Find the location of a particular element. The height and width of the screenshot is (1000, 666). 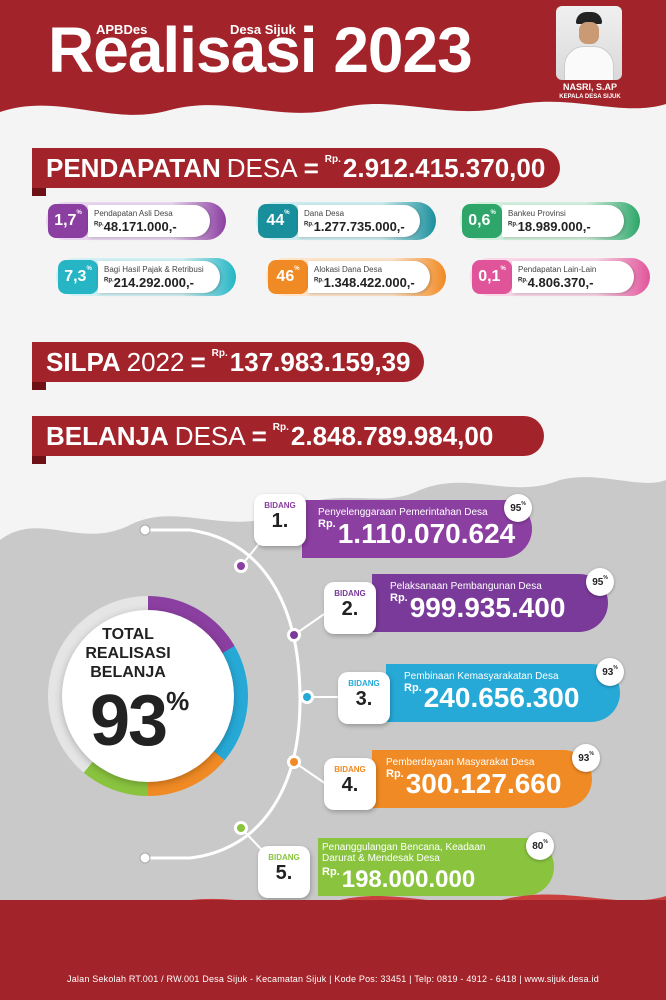

bidang-amount: Rp.300.127.660 is located at coordinates (474, 783).